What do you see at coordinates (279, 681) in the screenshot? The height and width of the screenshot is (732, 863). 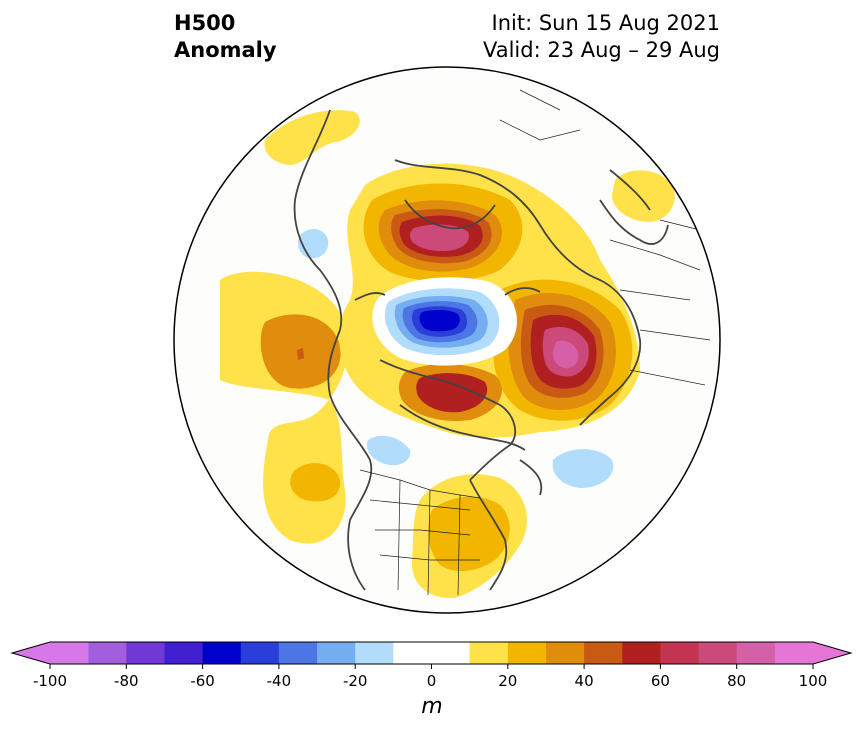 I see `colorbar-tick-label: -40` at bounding box center [279, 681].